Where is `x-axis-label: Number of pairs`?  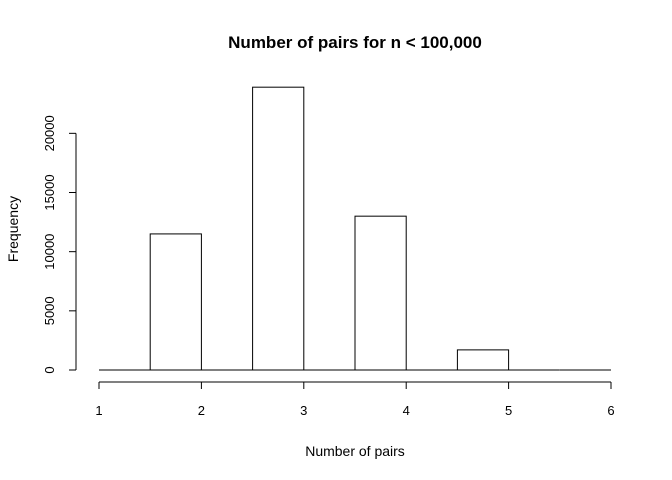
x-axis-label: Number of pairs is located at coordinates (355, 451).